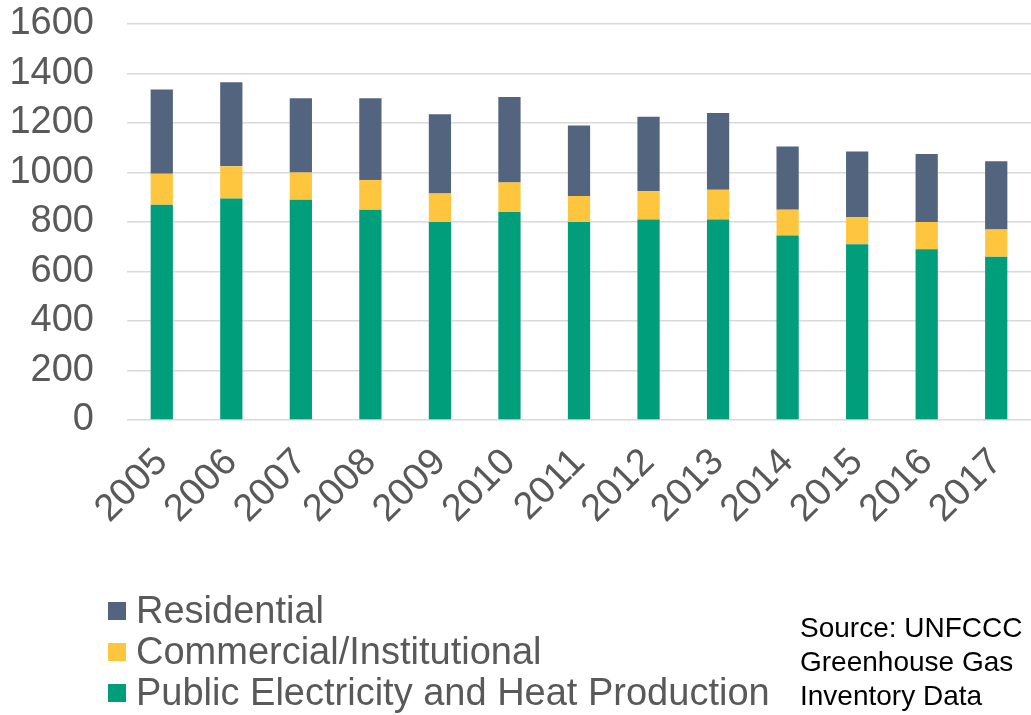 The width and height of the screenshot is (1031, 715). I want to click on y-tick-label: 200, so click(62, 367).